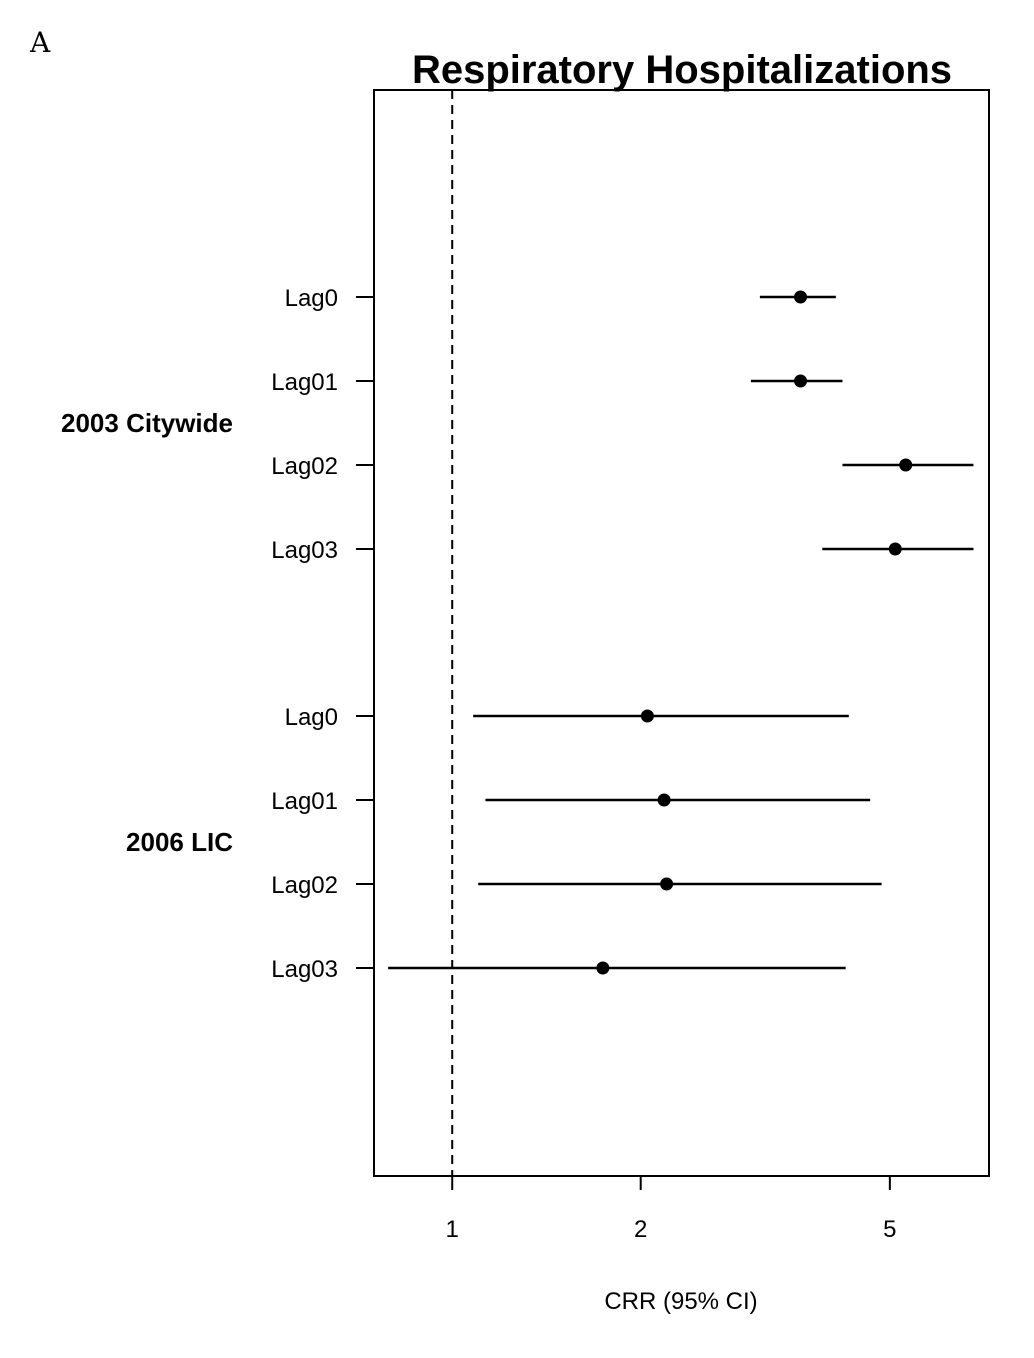  Describe the element at coordinates (889, 1229) in the screenshot. I see `x-tick-label: 5` at that location.